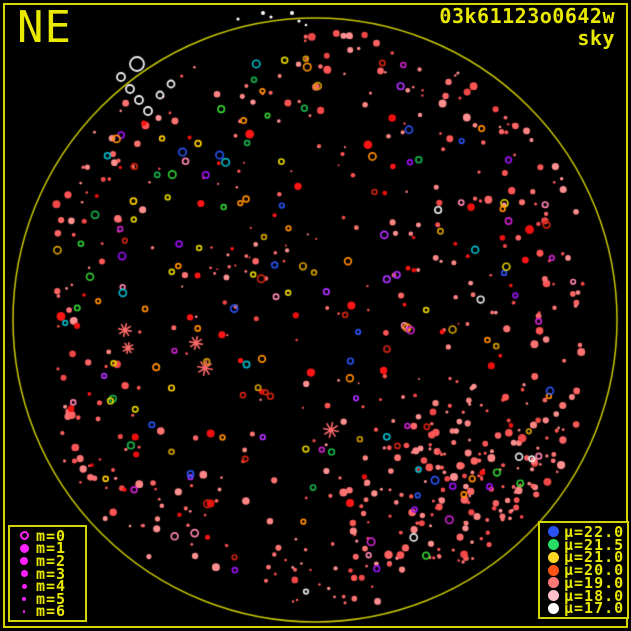  What do you see at coordinates (51, 535) in the screenshot?
I see `m0-label: m=0` at bounding box center [51, 535].